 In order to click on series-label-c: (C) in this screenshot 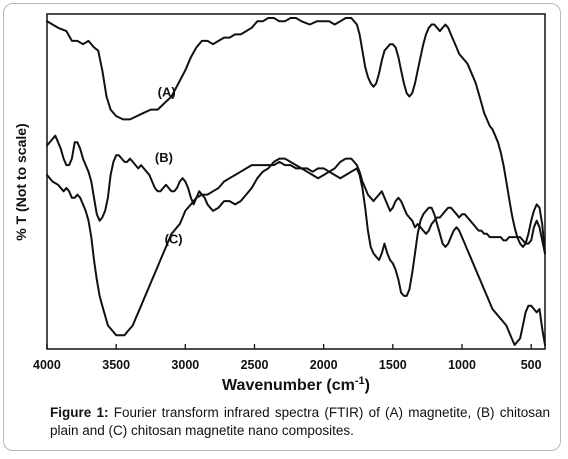, I will do `click(174, 239)`.